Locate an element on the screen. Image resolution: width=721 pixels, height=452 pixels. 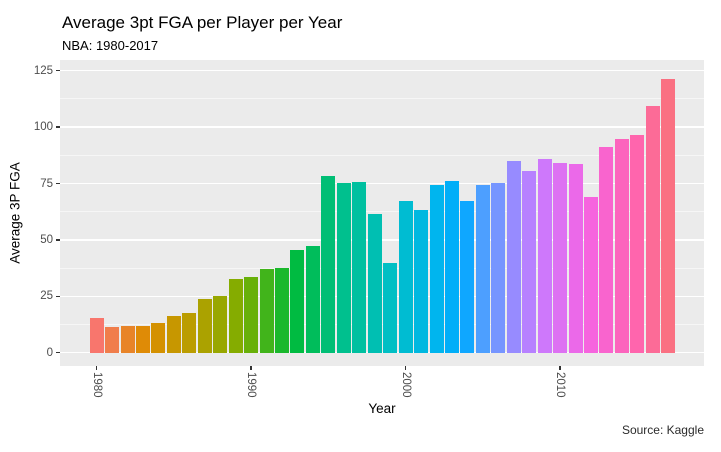
bar-2010 is located at coordinates (560, 257).